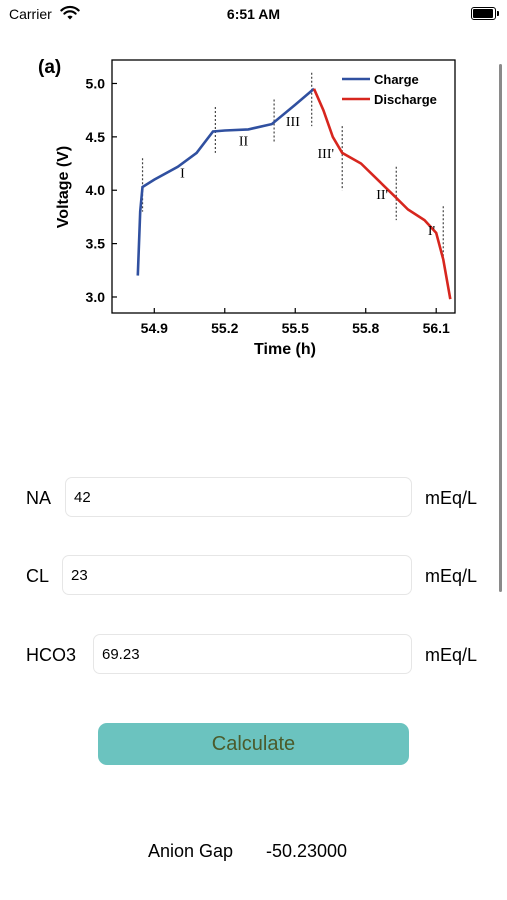  I want to click on y-tick-label: 3.5, so click(96, 244).